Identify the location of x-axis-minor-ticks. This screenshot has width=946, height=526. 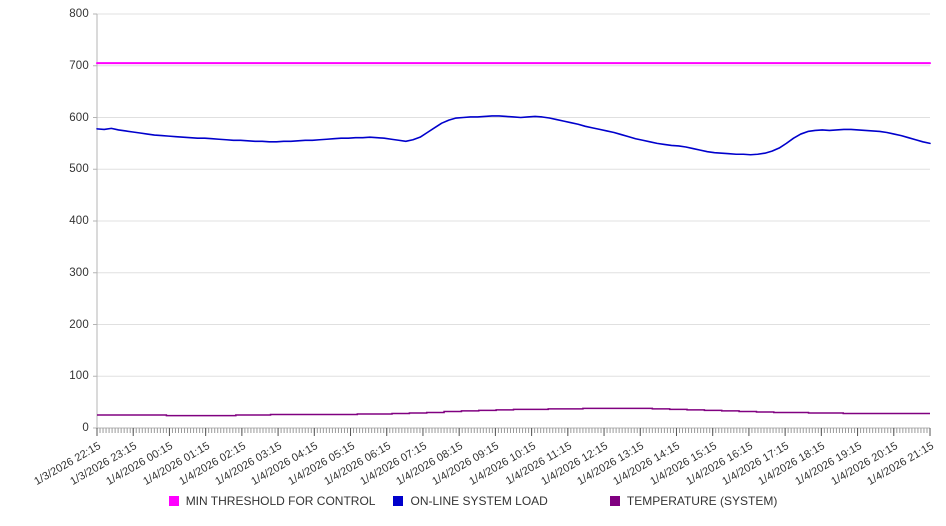
(513, 430).